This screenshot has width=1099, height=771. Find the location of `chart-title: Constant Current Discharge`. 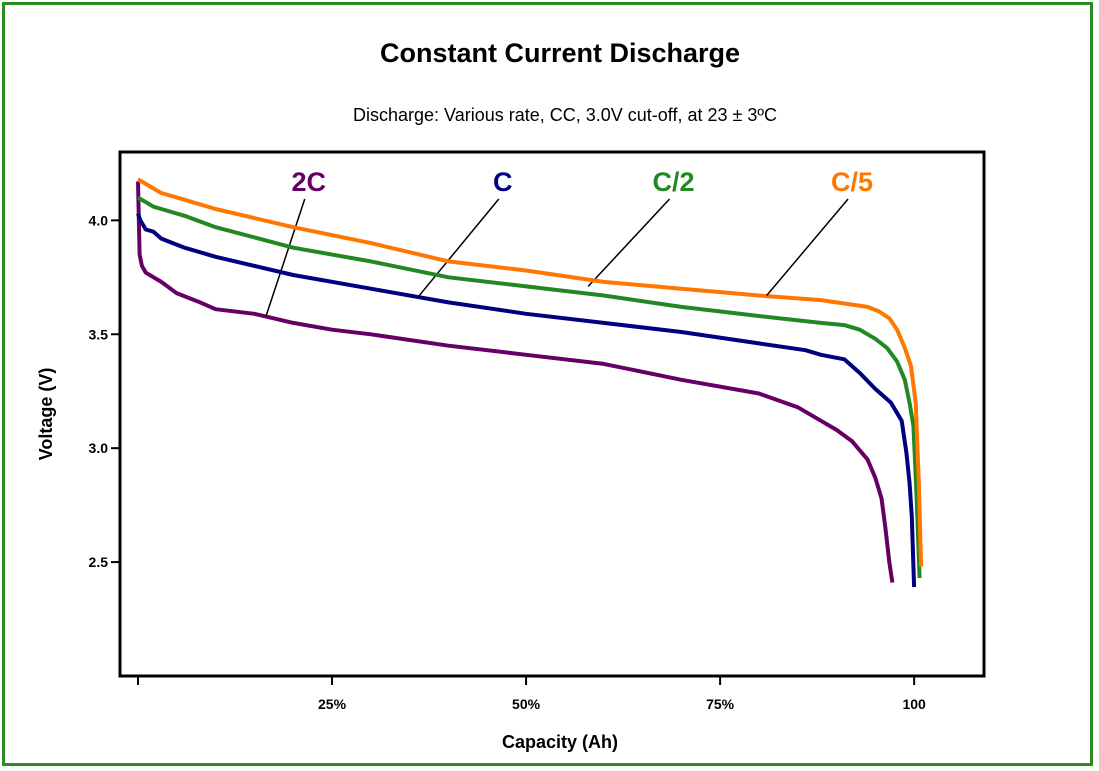

chart-title: Constant Current Discharge is located at coordinates (560, 53).